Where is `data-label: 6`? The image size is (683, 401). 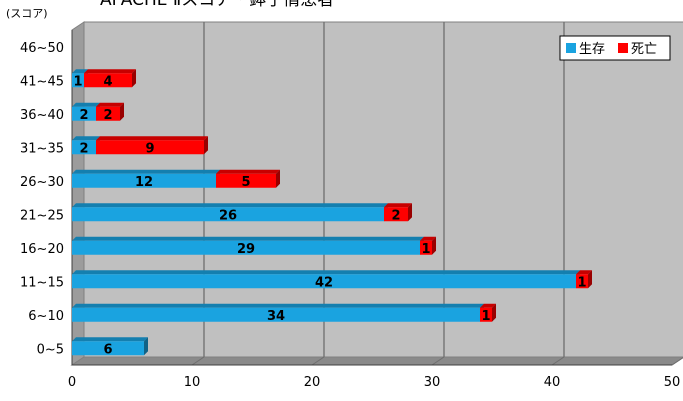
data-label: 6 is located at coordinates (107, 349).